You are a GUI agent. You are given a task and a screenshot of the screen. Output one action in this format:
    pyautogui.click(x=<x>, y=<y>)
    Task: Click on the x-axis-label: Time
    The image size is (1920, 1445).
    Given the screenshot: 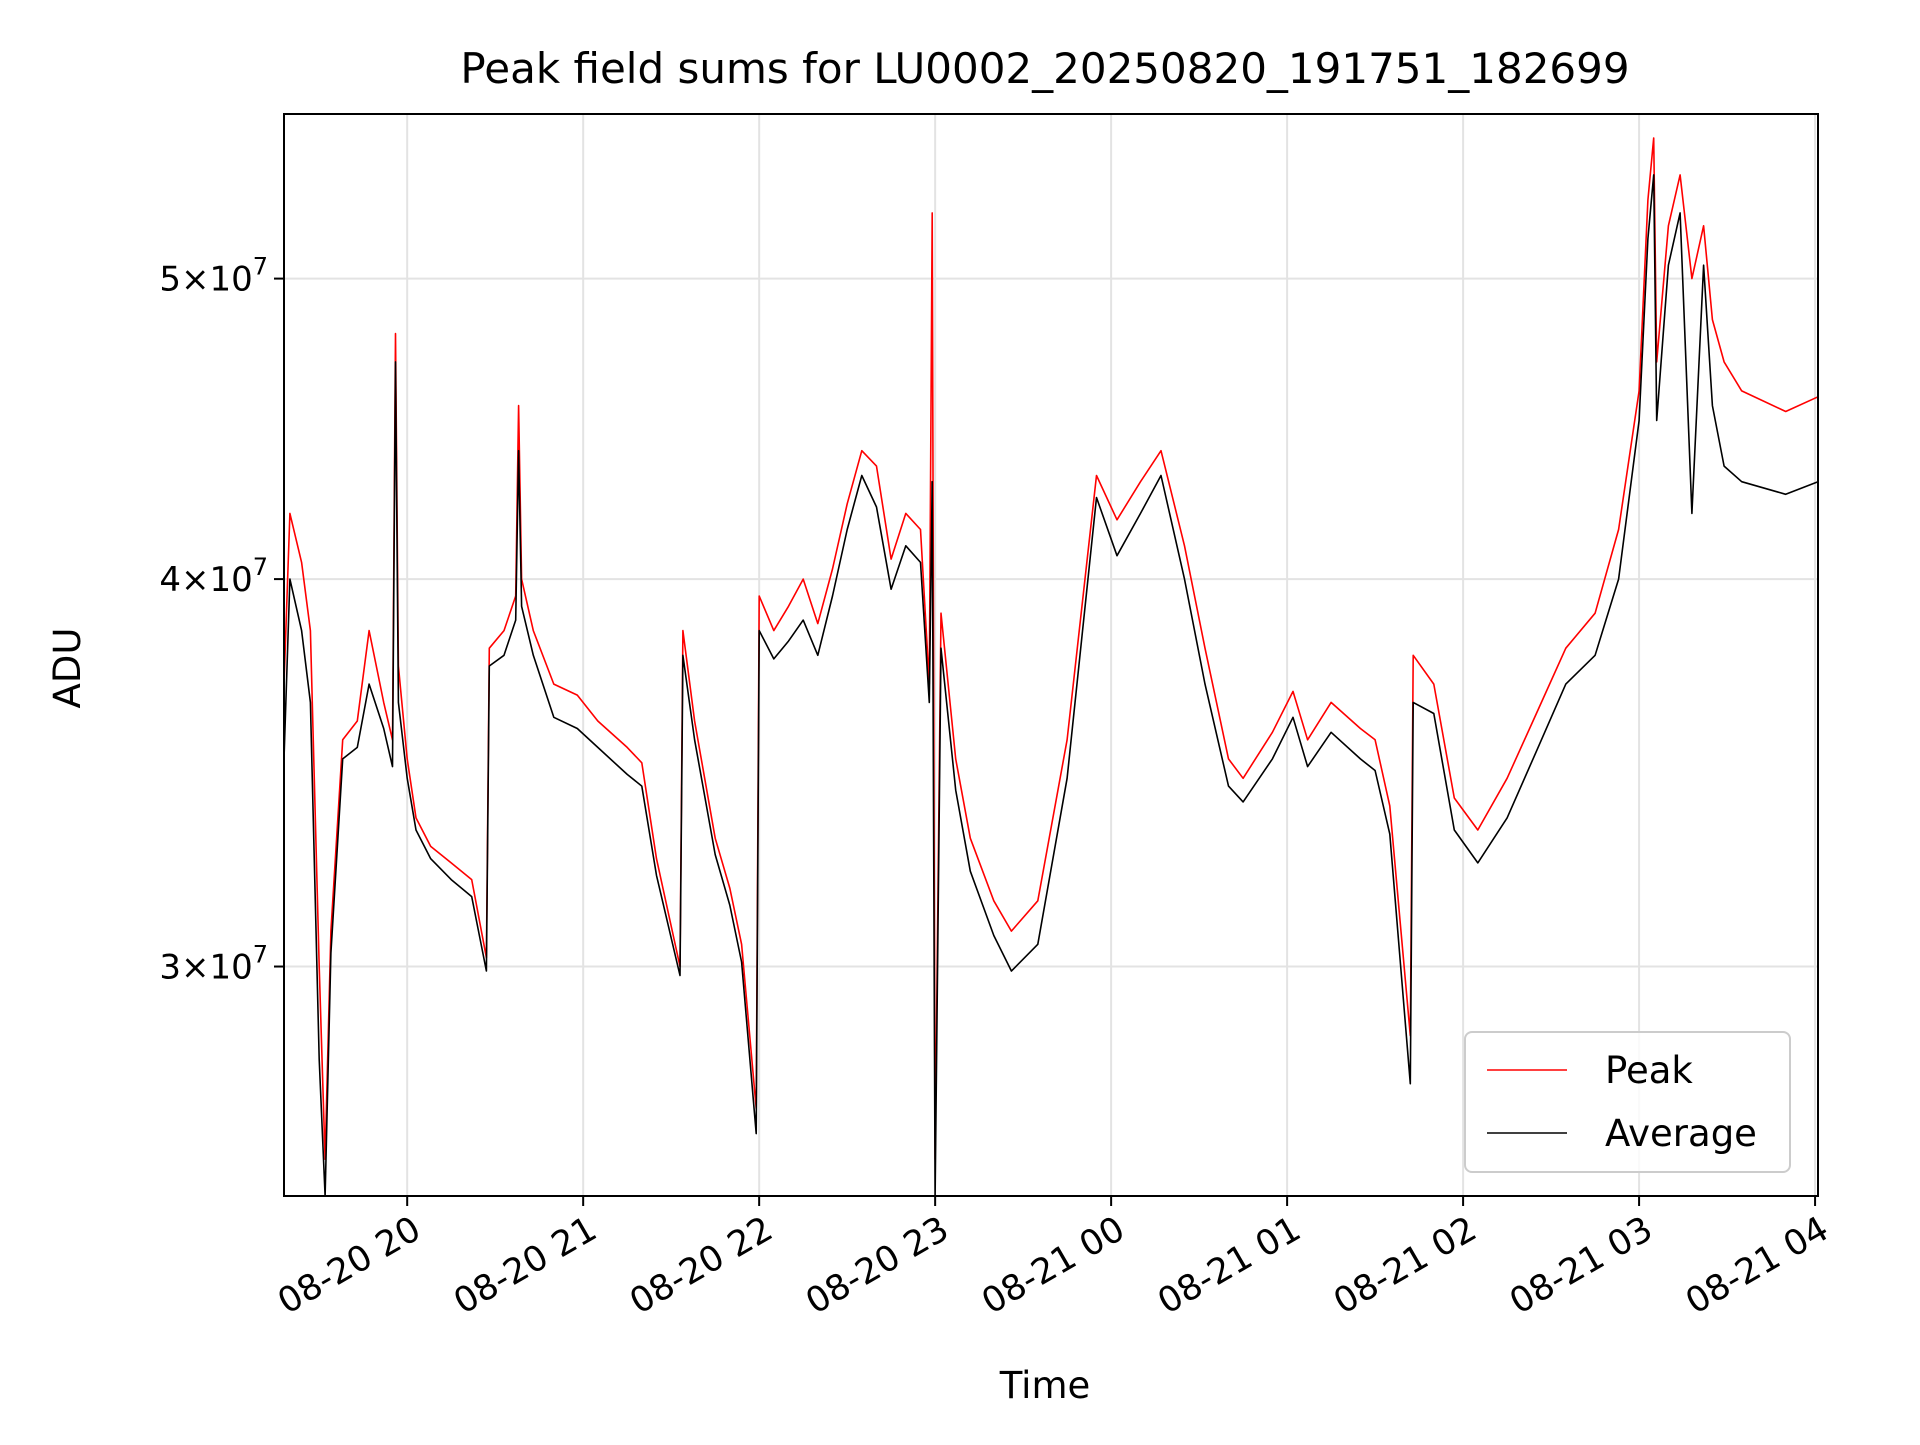 What is the action you would take?
    pyautogui.click(x=1045, y=1385)
    